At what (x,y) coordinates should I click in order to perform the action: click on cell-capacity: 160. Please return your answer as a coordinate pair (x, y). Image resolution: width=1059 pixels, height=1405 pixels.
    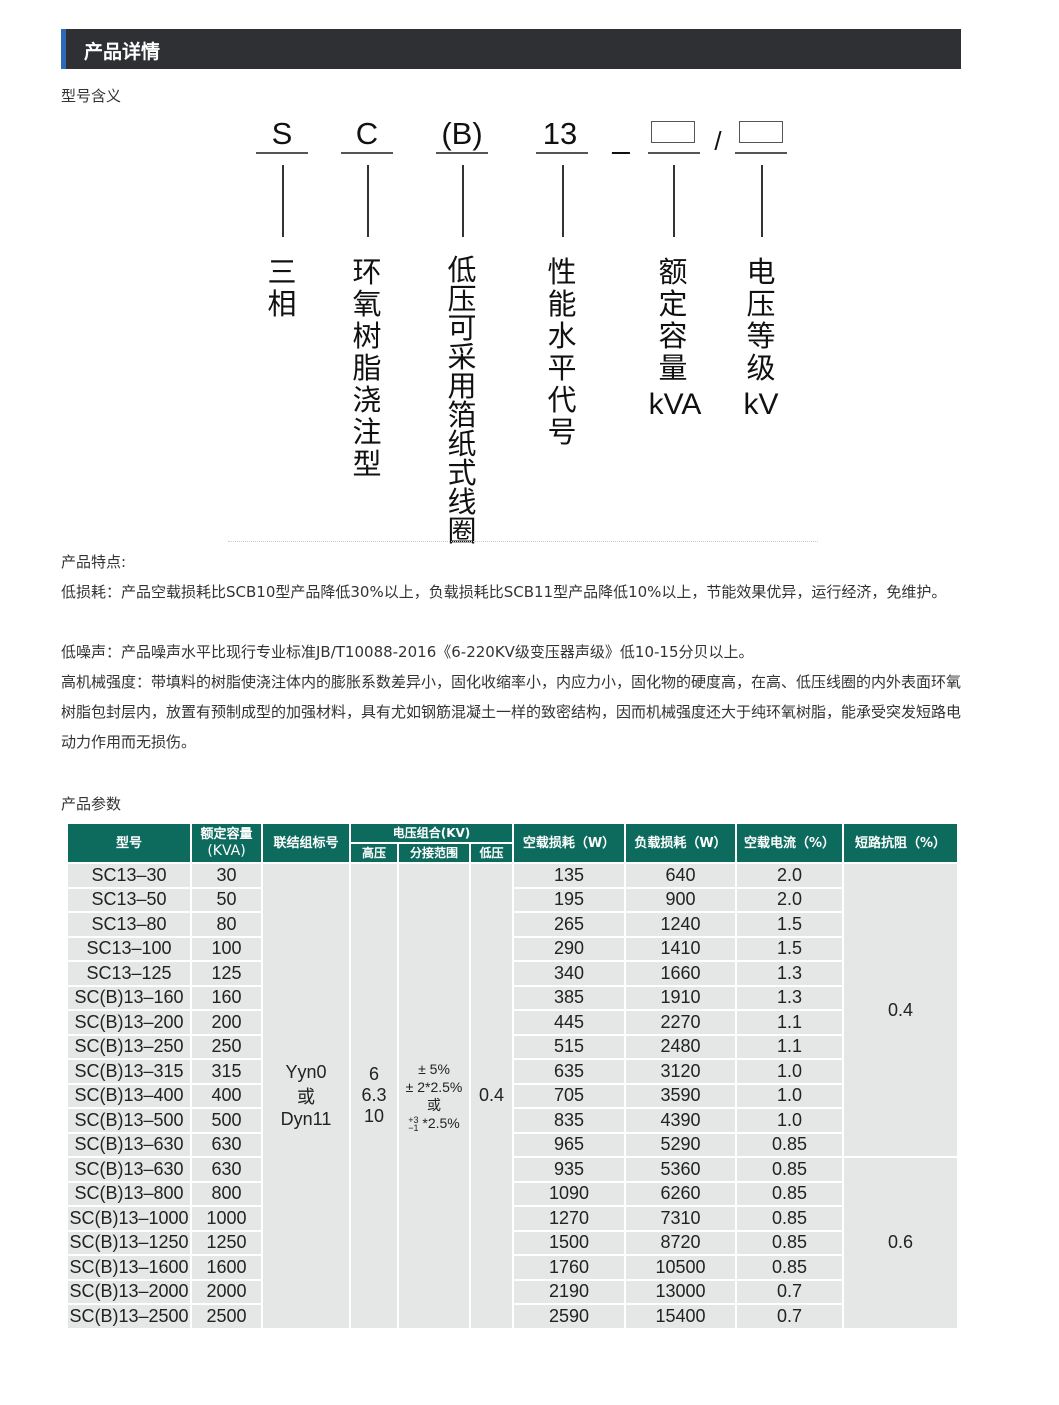
    Looking at the image, I should click on (226, 997).